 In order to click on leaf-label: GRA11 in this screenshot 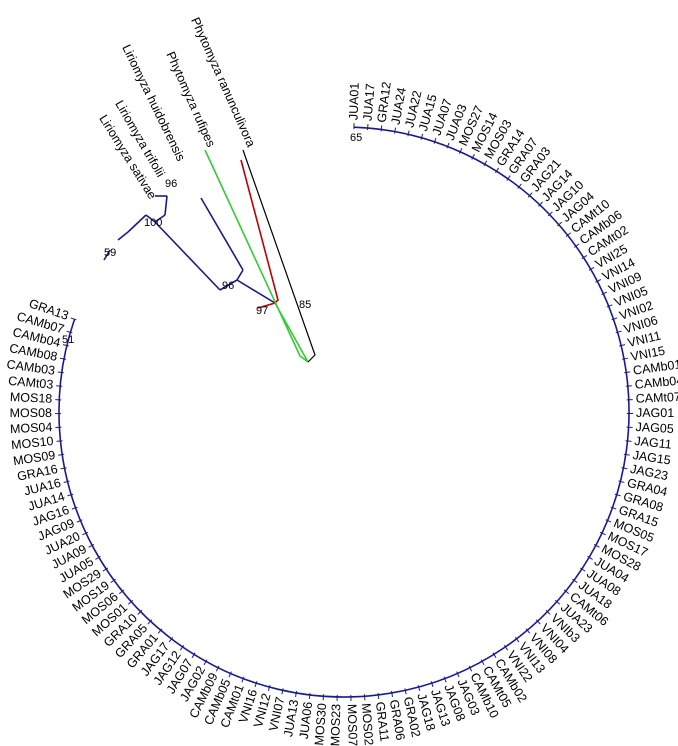, I will do `click(382, 722)`.